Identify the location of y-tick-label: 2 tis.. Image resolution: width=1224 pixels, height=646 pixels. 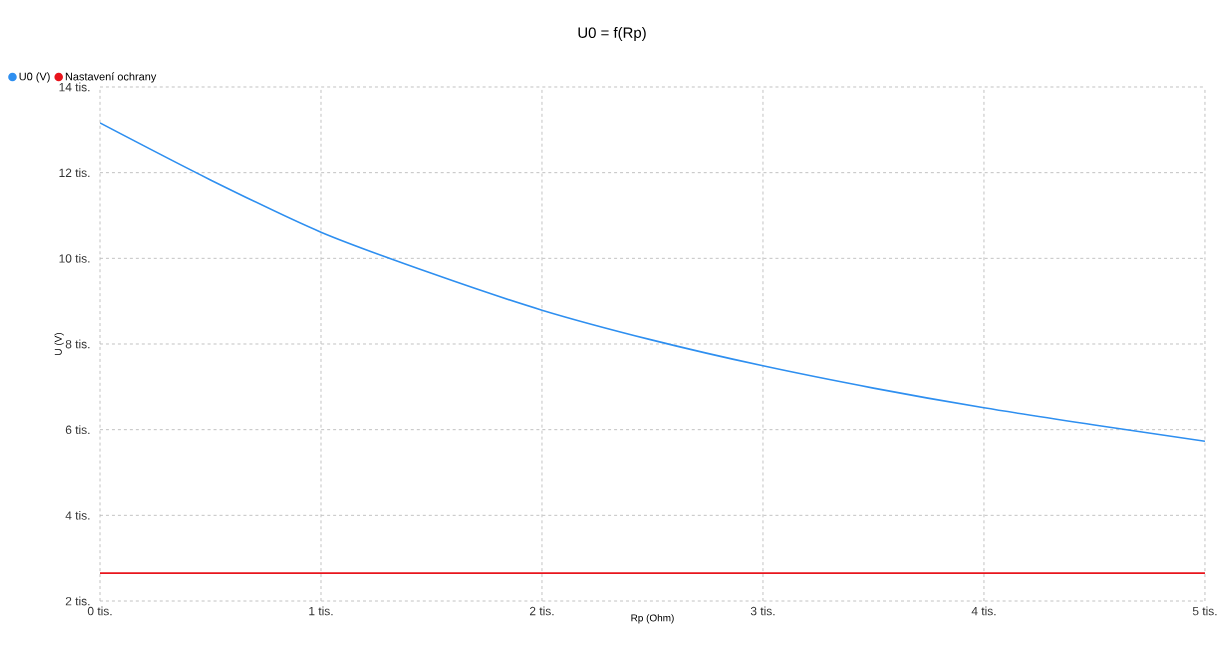
(77, 601).